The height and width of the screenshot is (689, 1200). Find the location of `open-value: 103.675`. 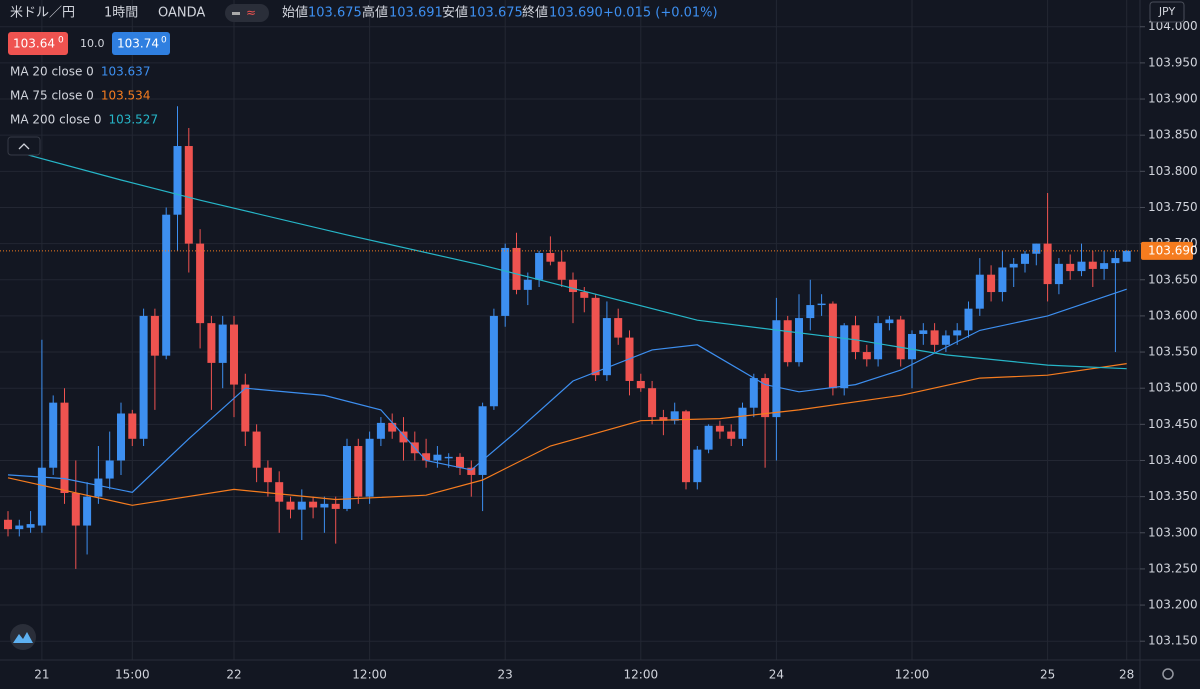

open-value: 103.675 is located at coordinates (335, 13).